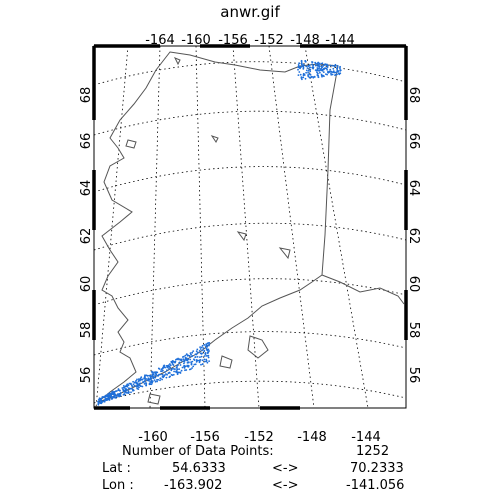  What do you see at coordinates (413, 236) in the screenshot?
I see `right-tick: 62` at bounding box center [413, 236].